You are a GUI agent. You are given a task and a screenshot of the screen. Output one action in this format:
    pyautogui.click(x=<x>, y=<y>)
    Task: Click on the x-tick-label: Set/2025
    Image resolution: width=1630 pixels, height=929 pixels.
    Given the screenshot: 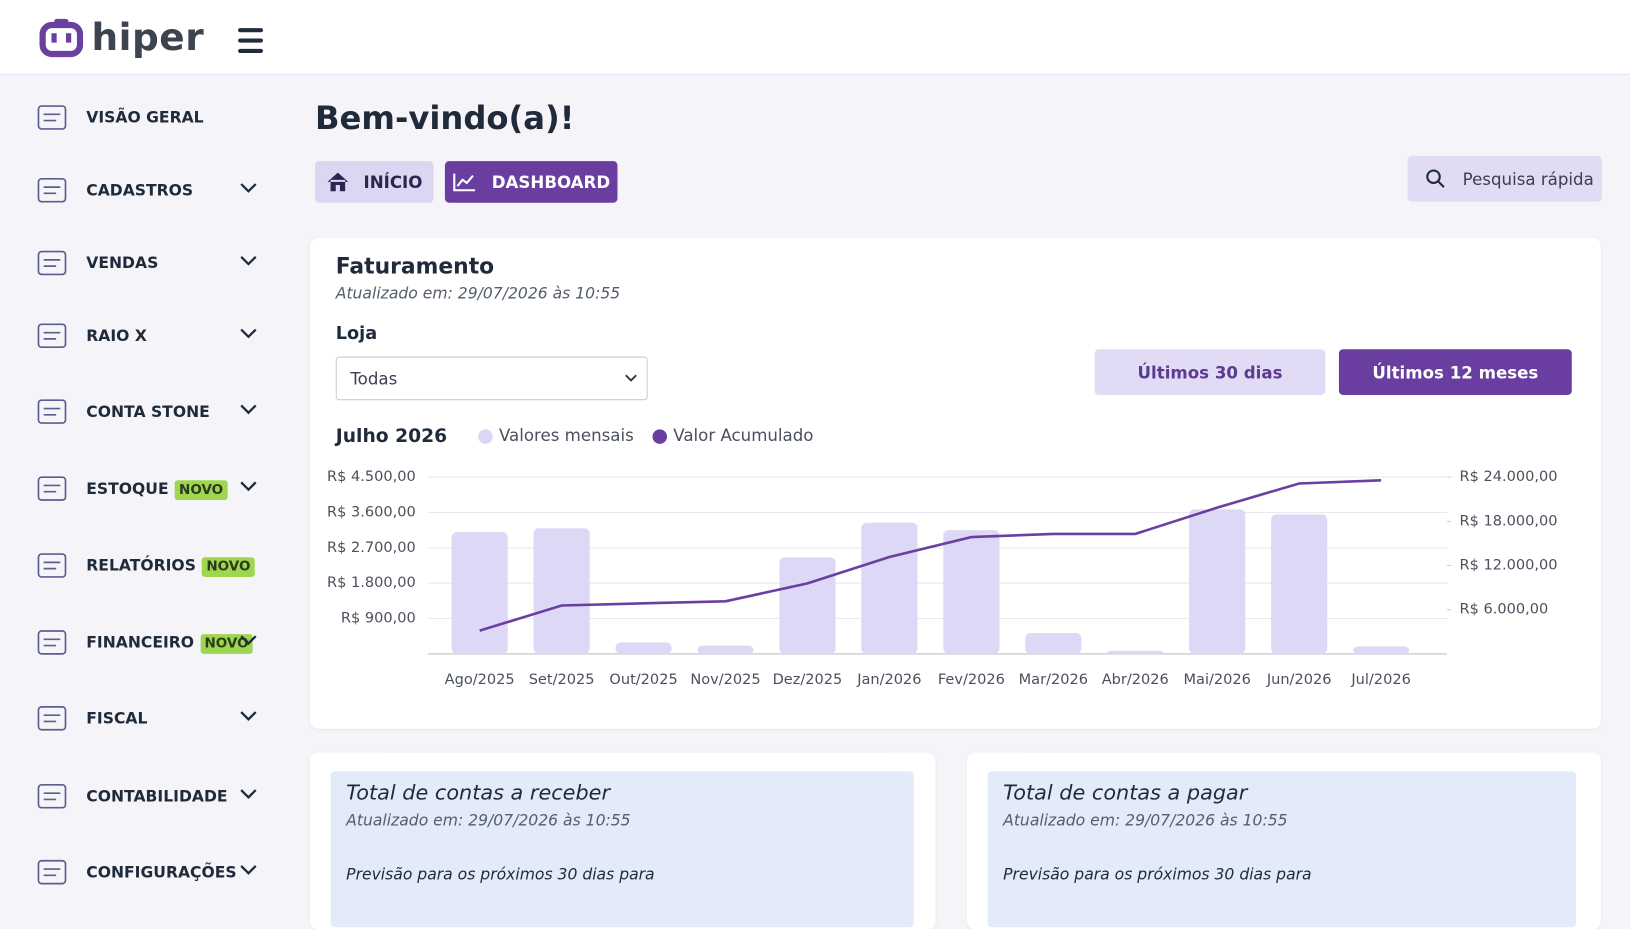 What is the action you would take?
    pyautogui.click(x=562, y=679)
    